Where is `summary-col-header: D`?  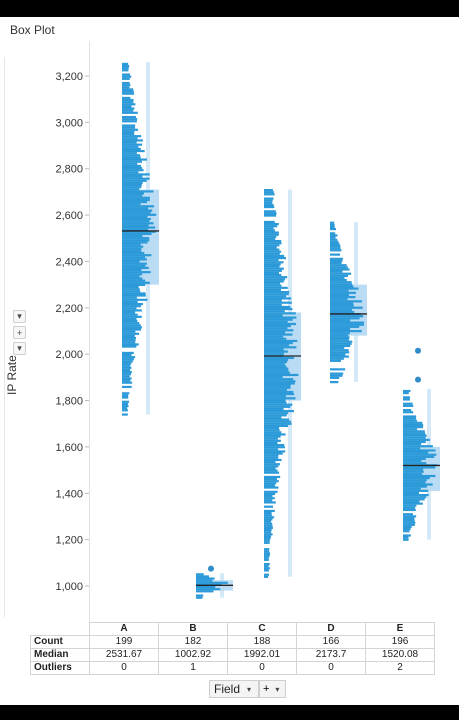 summary-col-header: D is located at coordinates (331, 629).